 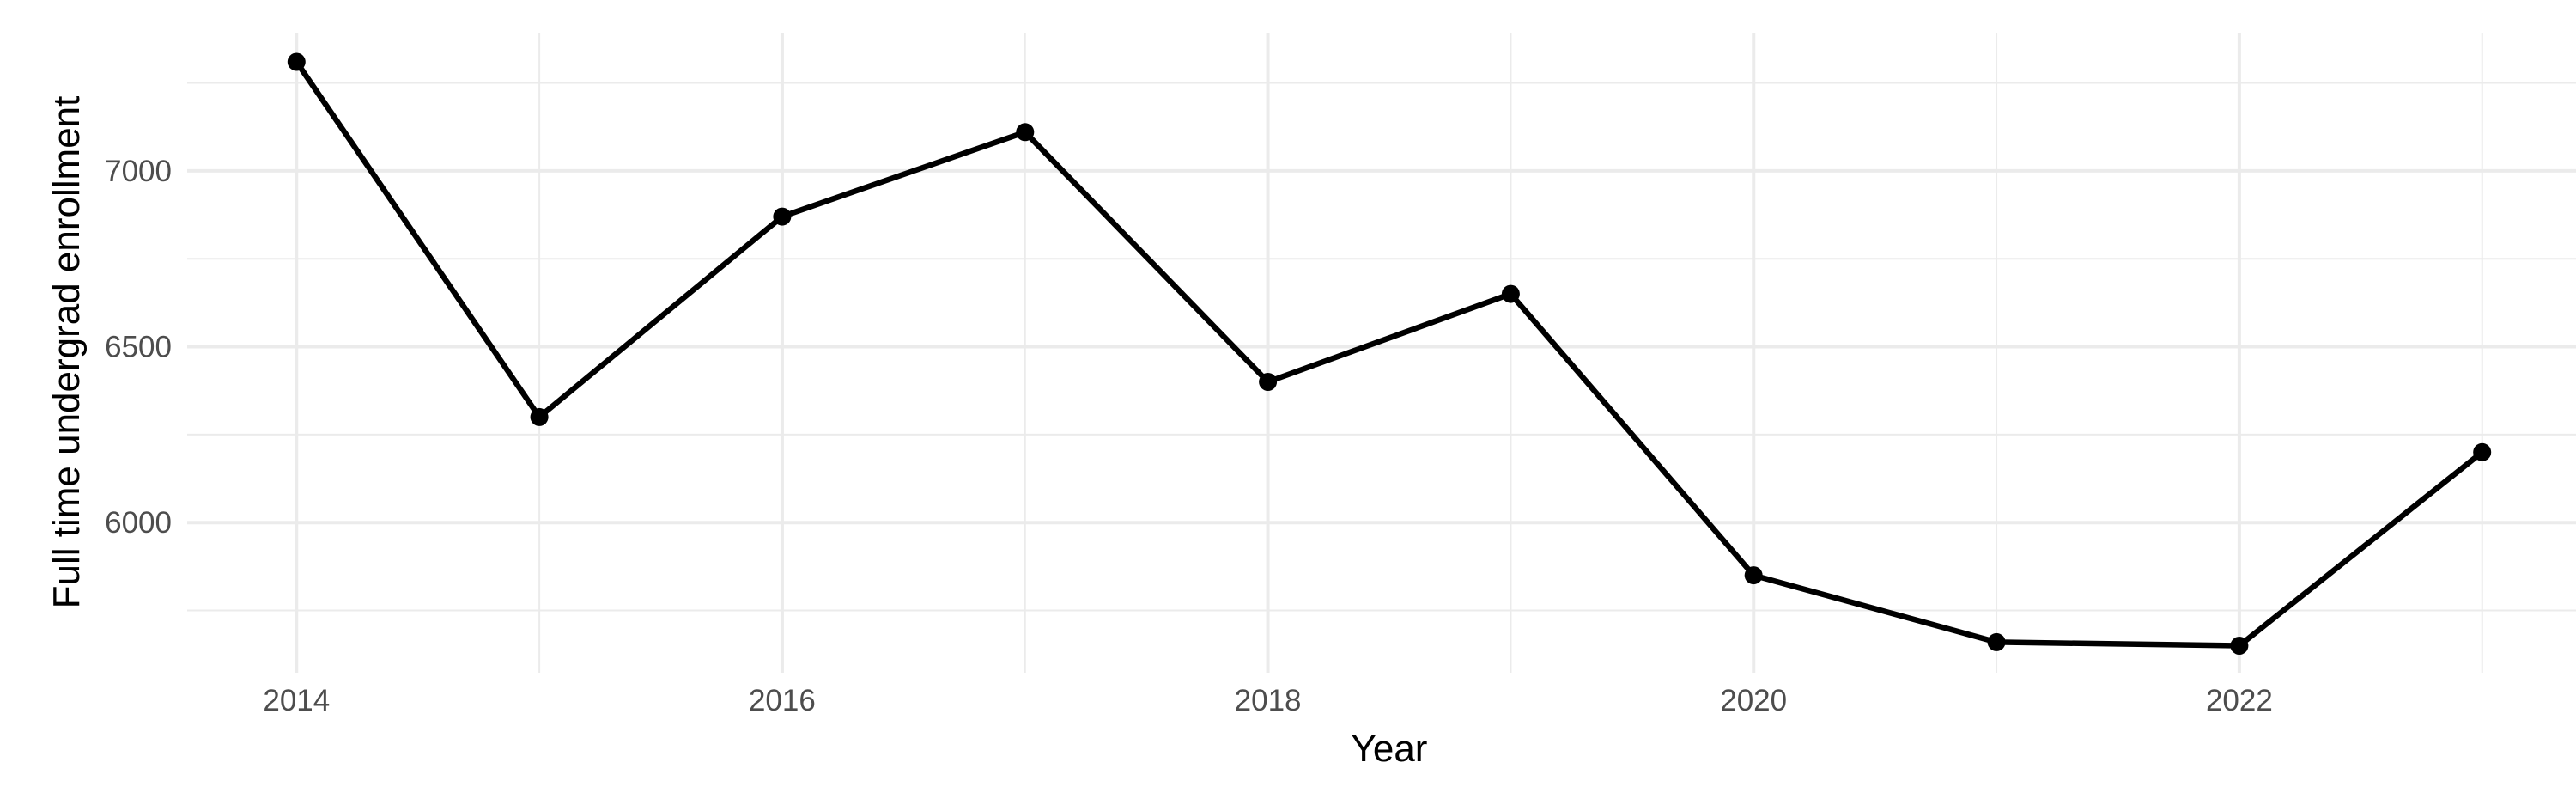 I want to click on y-tick-label-6500: 6500, so click(x=138, y=348).